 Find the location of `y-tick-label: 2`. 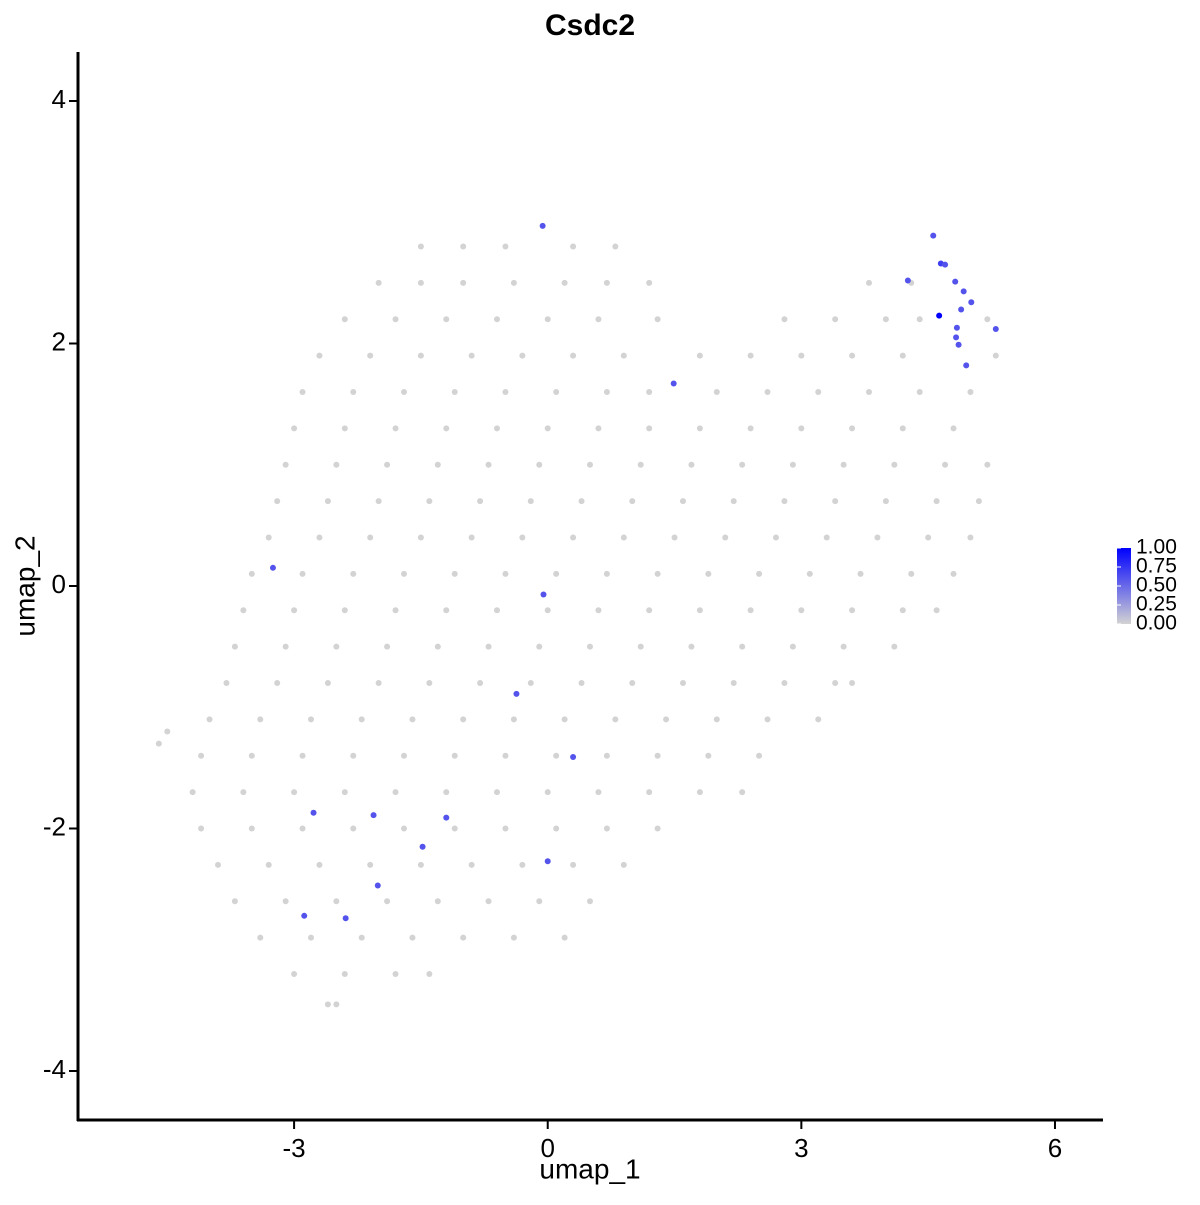

y-tick-label: 2 is located at coordinates (59, 341).